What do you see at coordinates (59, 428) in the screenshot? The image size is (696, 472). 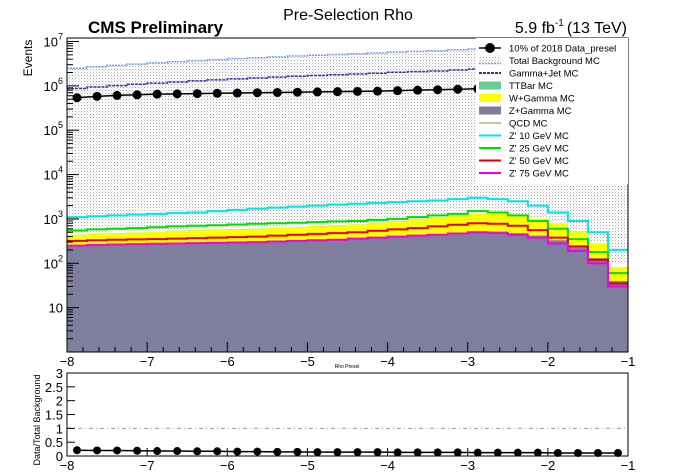 I see `ratio-y-tick-label: 1` at bounding box center [59, 428].